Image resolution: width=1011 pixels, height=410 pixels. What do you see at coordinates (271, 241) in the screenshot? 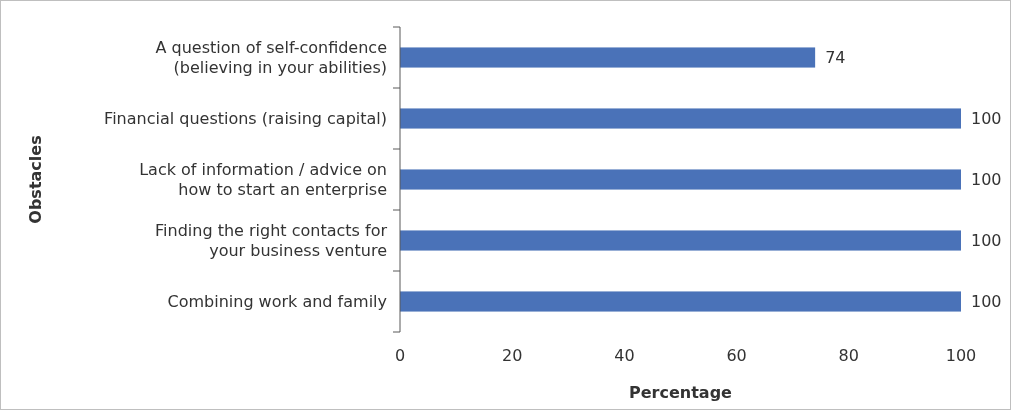
I see `y-tick-label: Finding the right contacts for your business venture` at bounding box center [271, 241].